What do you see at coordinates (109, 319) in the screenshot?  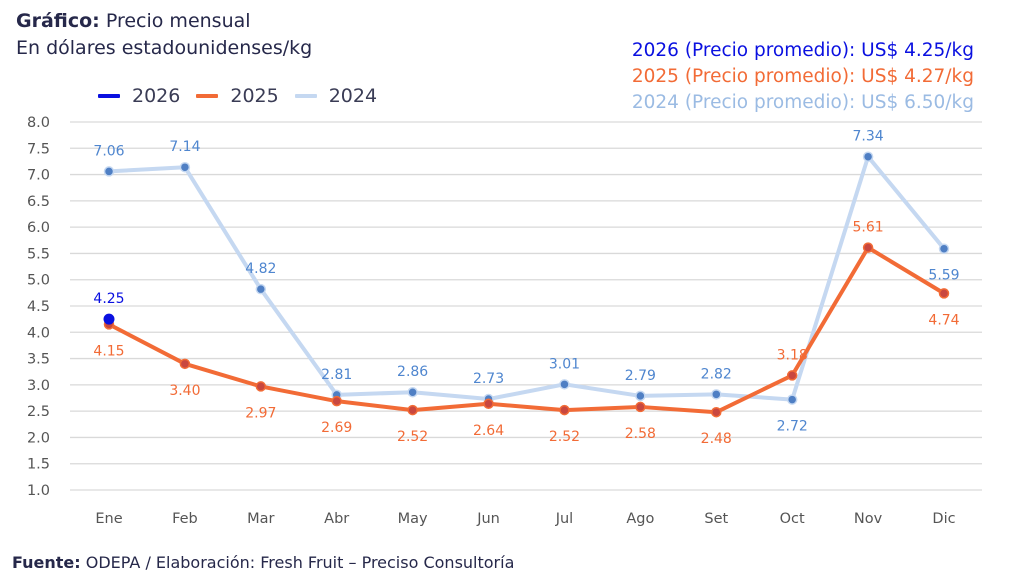 I see `data-point-2026` at bounding box center [109, 319].